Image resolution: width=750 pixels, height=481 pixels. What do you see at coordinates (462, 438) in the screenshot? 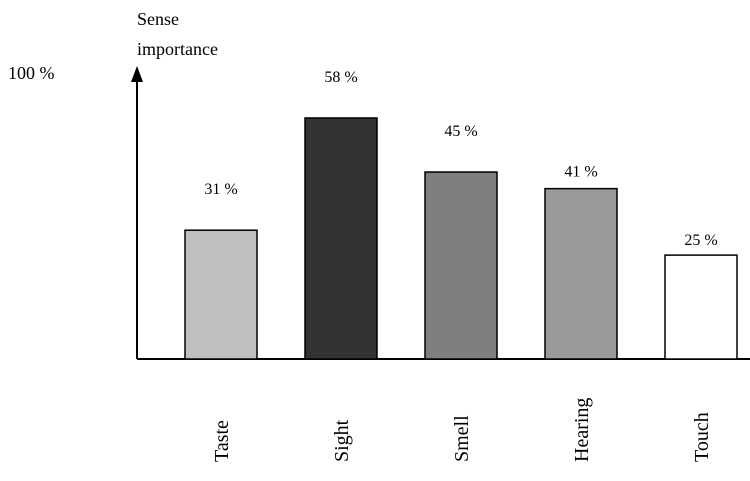
I see `category-label-smell: Smell` at bounding box center [462, 438].